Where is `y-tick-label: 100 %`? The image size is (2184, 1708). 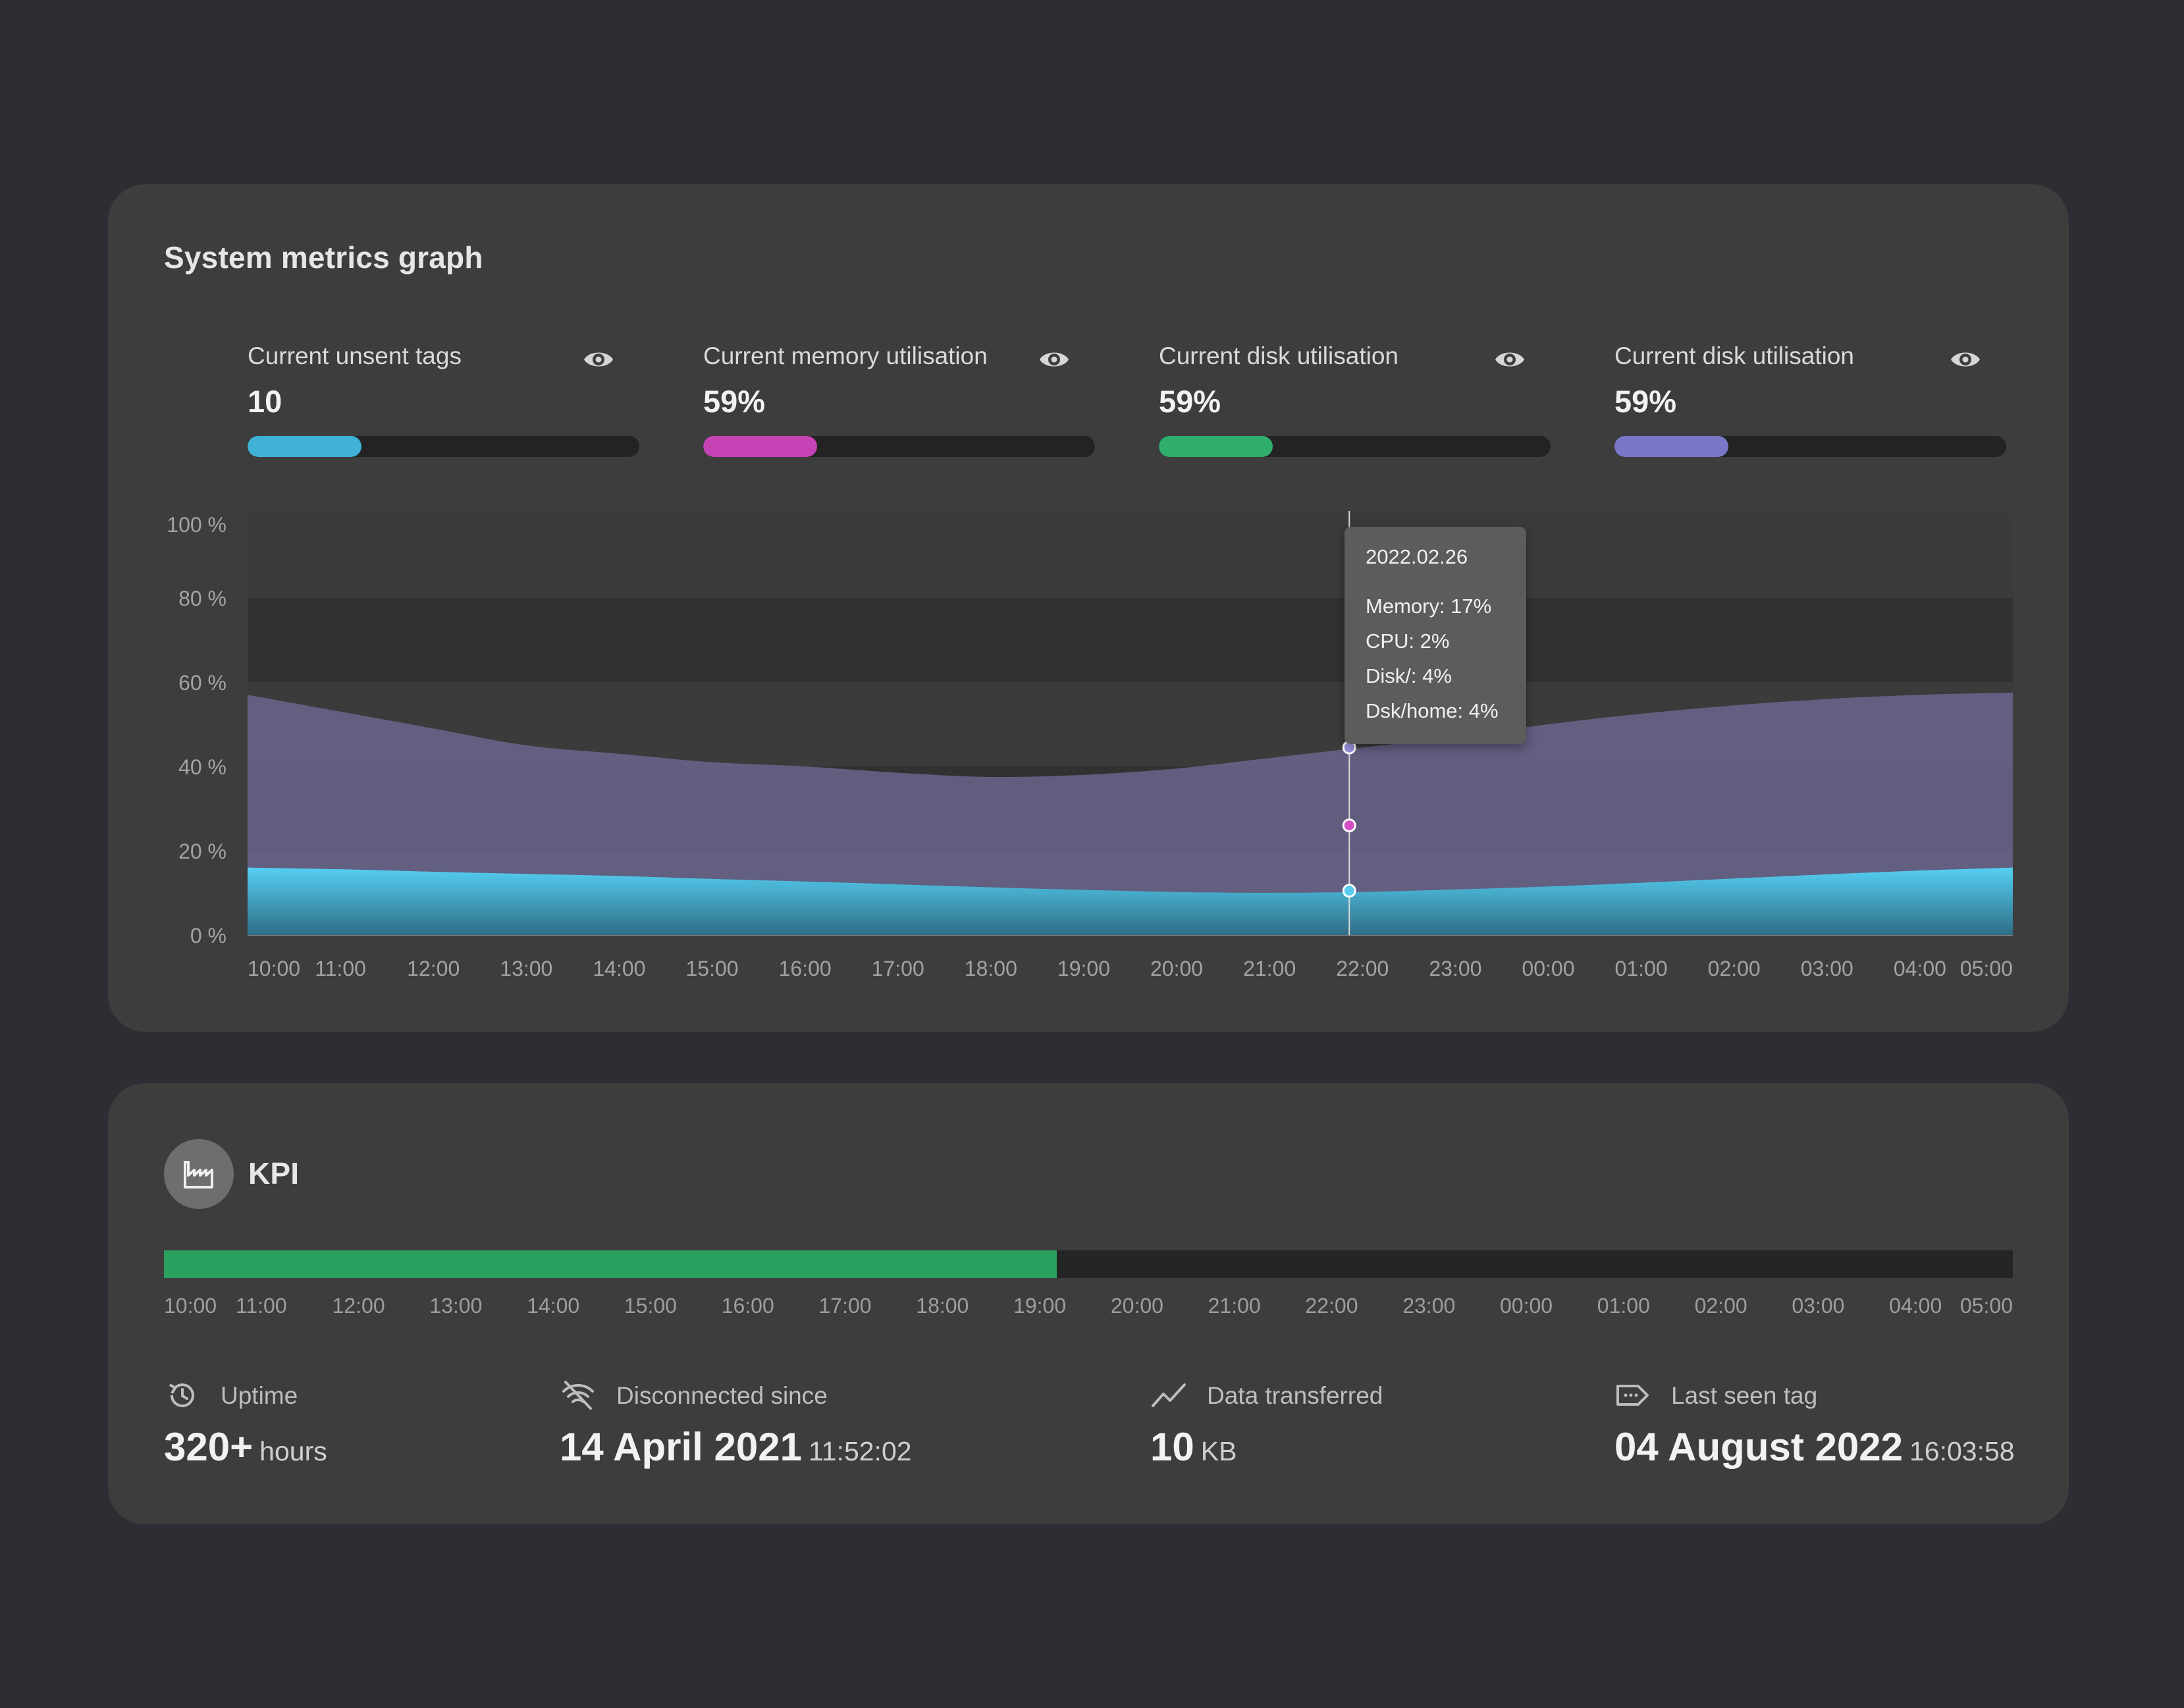 y-tick-label: 100 % is located at coordinates (196, 525).